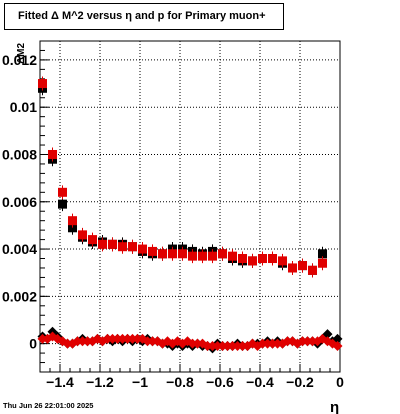 The width and height of the screenshot is (400, 414). What do you see at coordinates (19, 249) in the screenshot?
I see `y-tick-label: 0.004` at bounding box center [19, 249].